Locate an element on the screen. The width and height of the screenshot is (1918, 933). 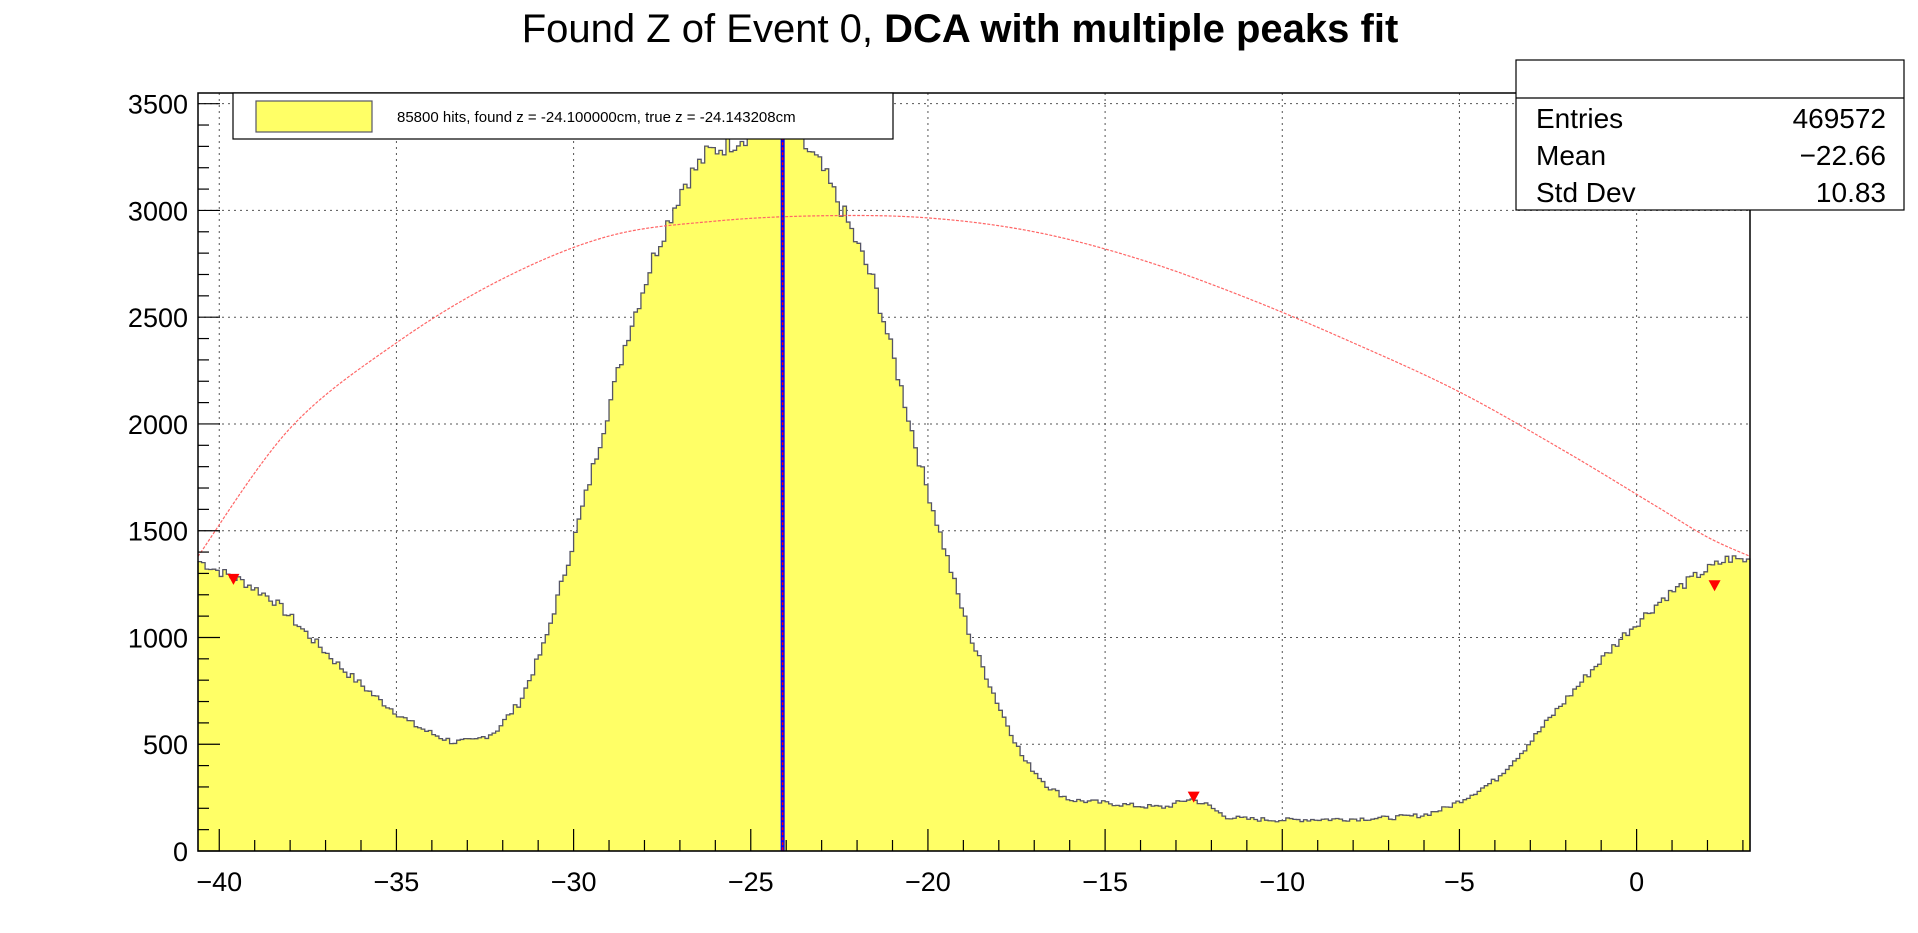
legend-swatch is located at coordinates (314, 116).